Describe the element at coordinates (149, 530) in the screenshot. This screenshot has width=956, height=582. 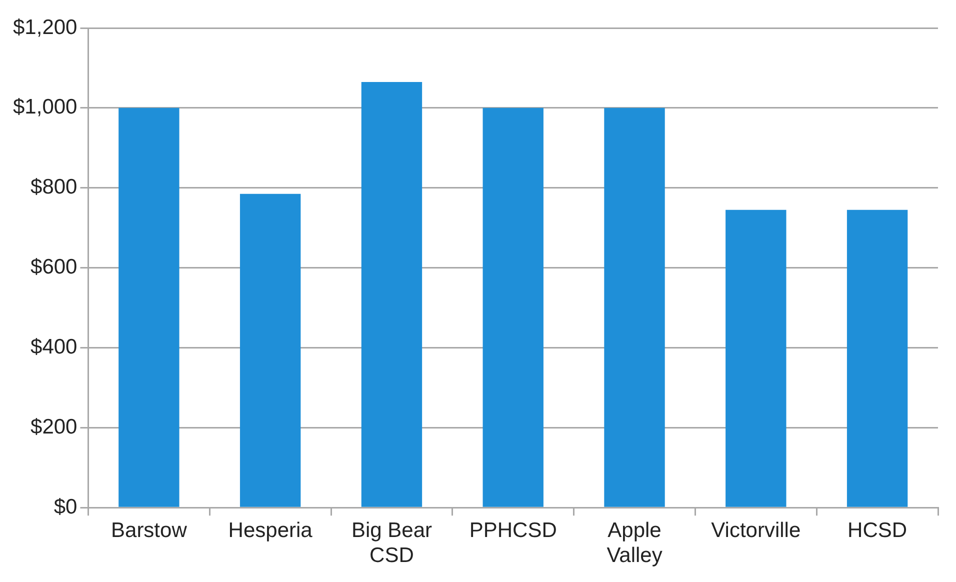
I see `x-tick-label: Barstow` at that location.